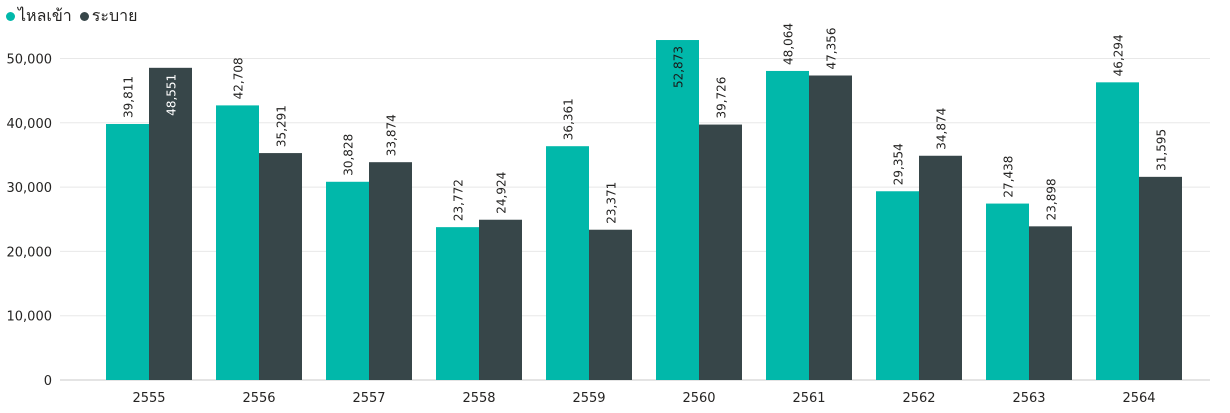 The height and width of the screenshot is (413, 1230). What do you see at coordinates (918, 398) in the screenshot?
I see `x-tick-label: 2562` at bounding box center [918, 398].